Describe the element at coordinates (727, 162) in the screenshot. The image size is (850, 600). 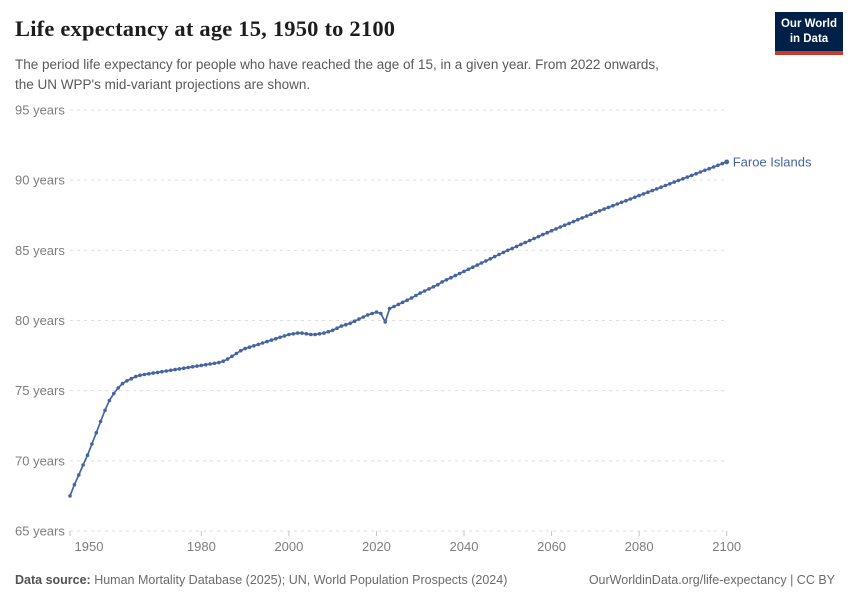
I see `series-end-marker` at that location.